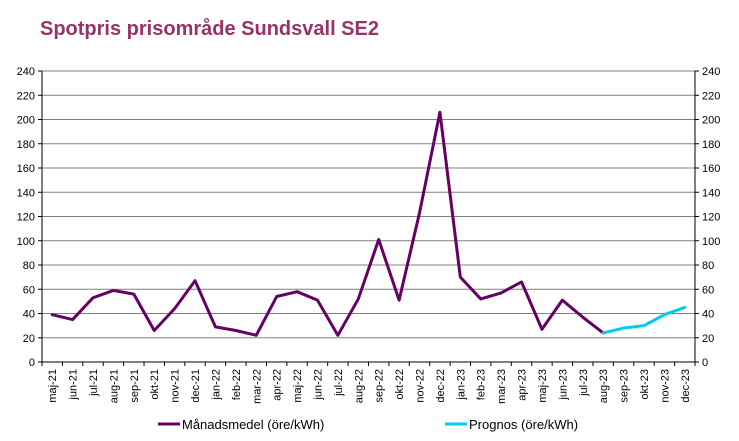 The image size is (739, 441). What do you see at coordinates (625, 386) in the screenshot?
I see `x-tick-label: sep-23` at bounding box center [625, 386].